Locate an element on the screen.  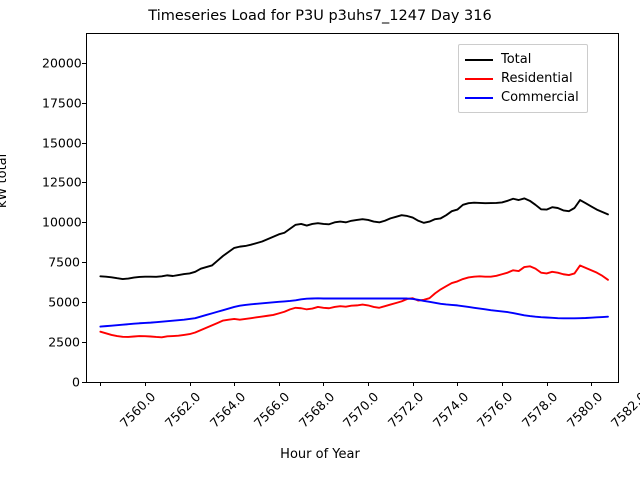
series-line-residential is located at coordinates (354, 301).